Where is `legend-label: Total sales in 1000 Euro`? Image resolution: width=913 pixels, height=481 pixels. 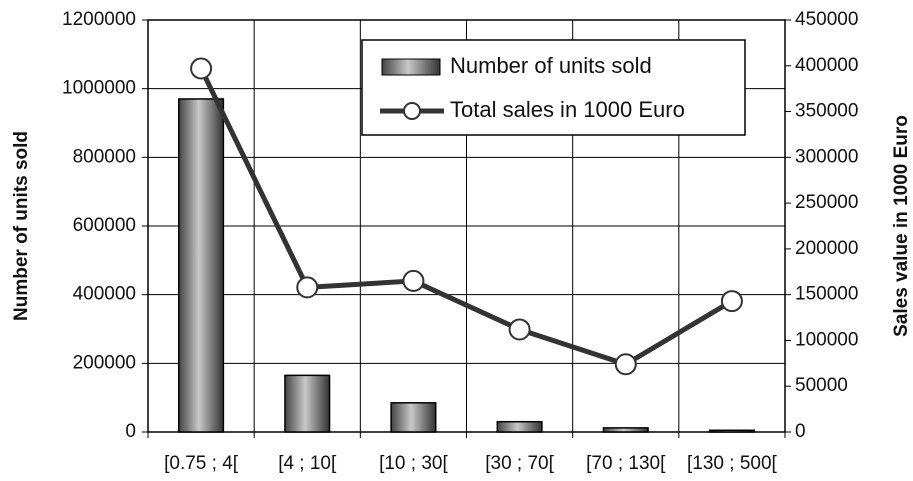
legend-label: Total sales in 1000 Euro is located at coordinates (567, 109).